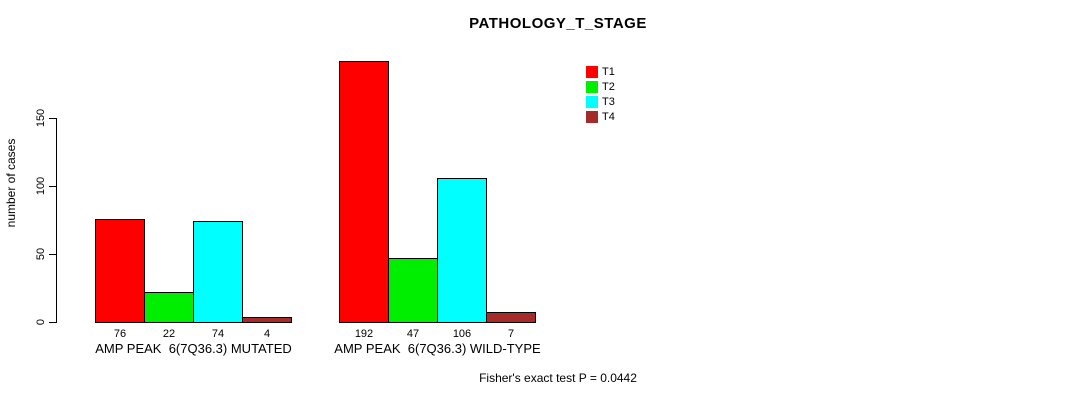 This screenshot has width=1090, height=400. Describe the element at coordinates (169, 334) in the screenshot. I see `bar-value-label: 22` at that location.